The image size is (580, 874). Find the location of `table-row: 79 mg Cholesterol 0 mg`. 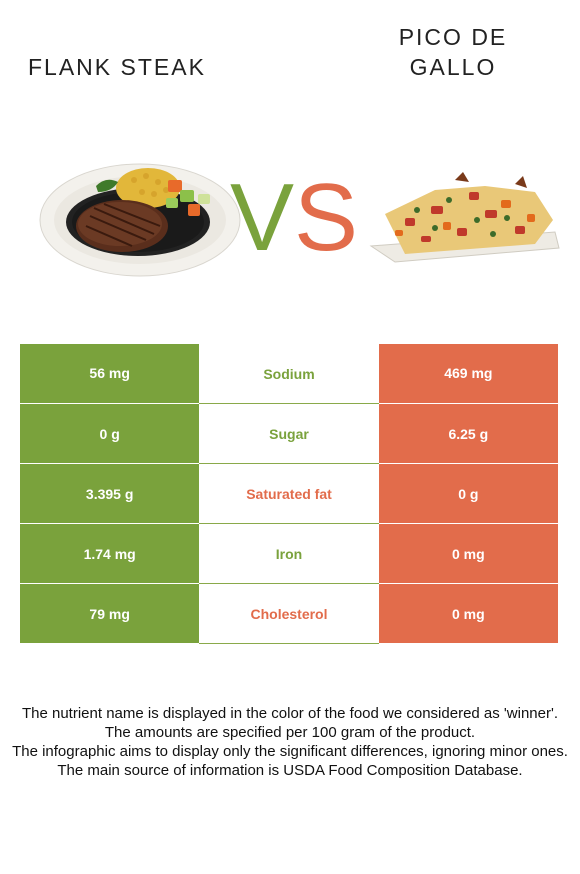

table-row: 79 mg Cholesterol 0 mg is located at coordinates (289, 613).